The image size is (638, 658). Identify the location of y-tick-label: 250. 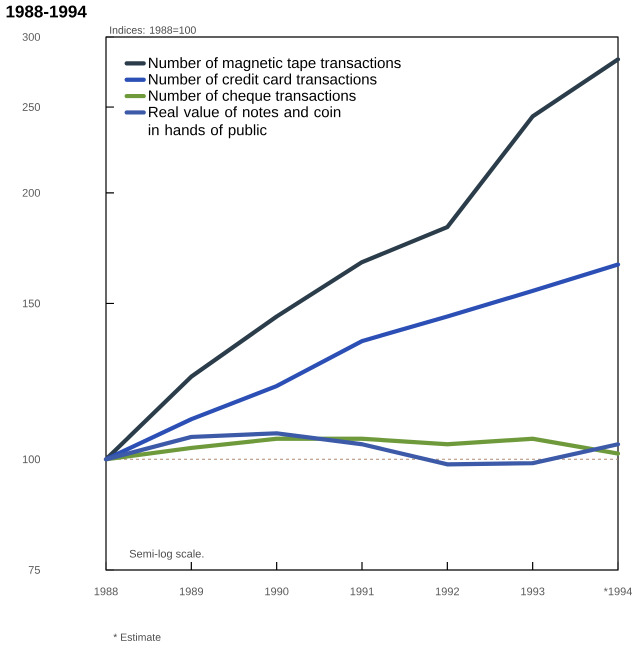
(31, 107).